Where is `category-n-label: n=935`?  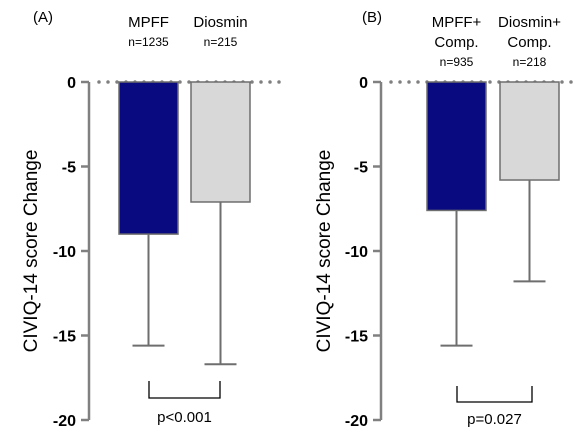
category-n-label: n=935 is located at coordinates (457, 62).